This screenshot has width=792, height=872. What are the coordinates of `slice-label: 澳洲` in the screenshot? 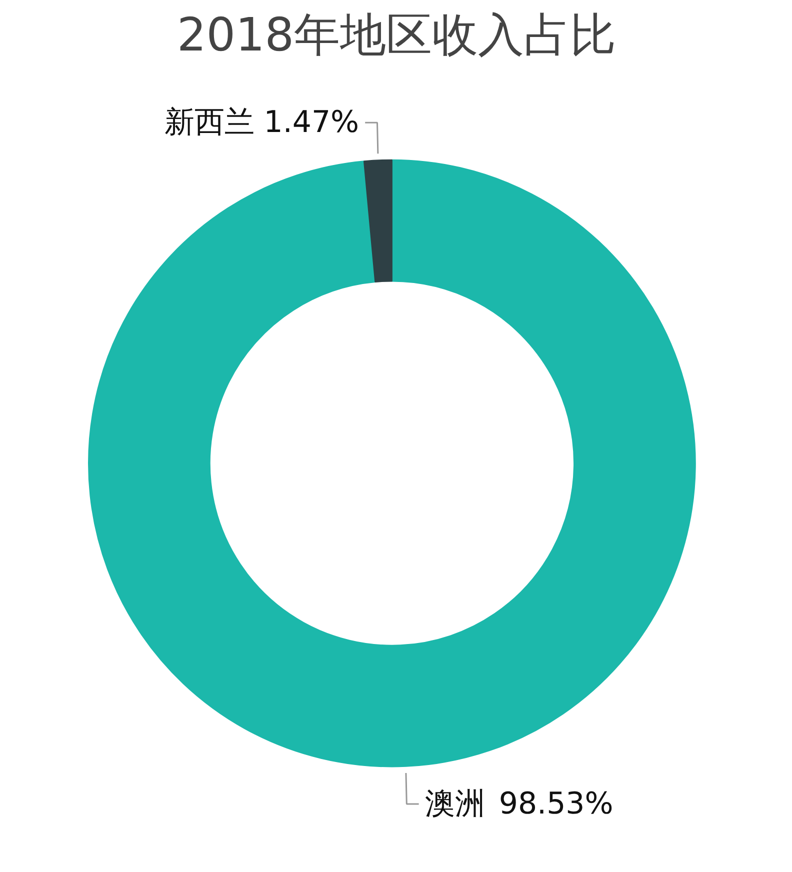 It's located at (454, 804).